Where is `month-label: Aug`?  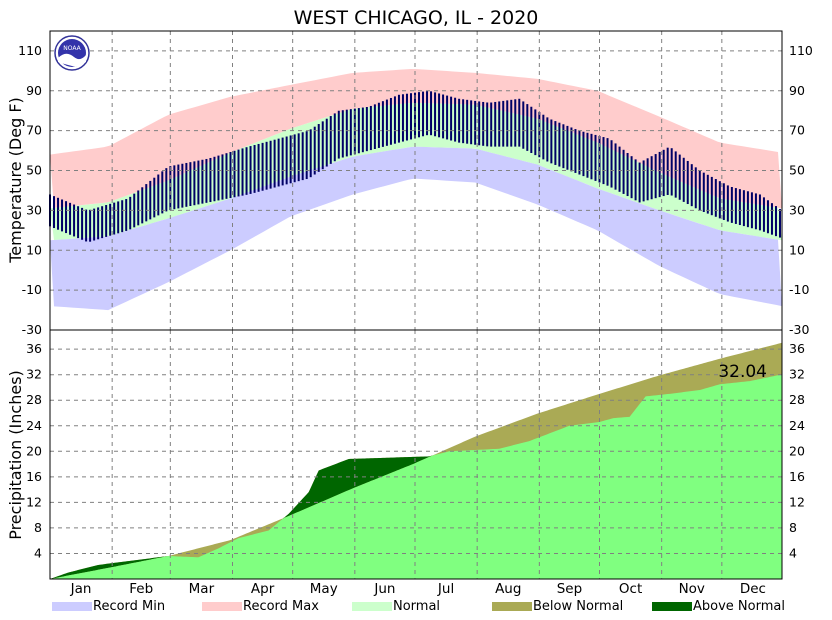 month-label: Aug is located at coordinates (508, 589).